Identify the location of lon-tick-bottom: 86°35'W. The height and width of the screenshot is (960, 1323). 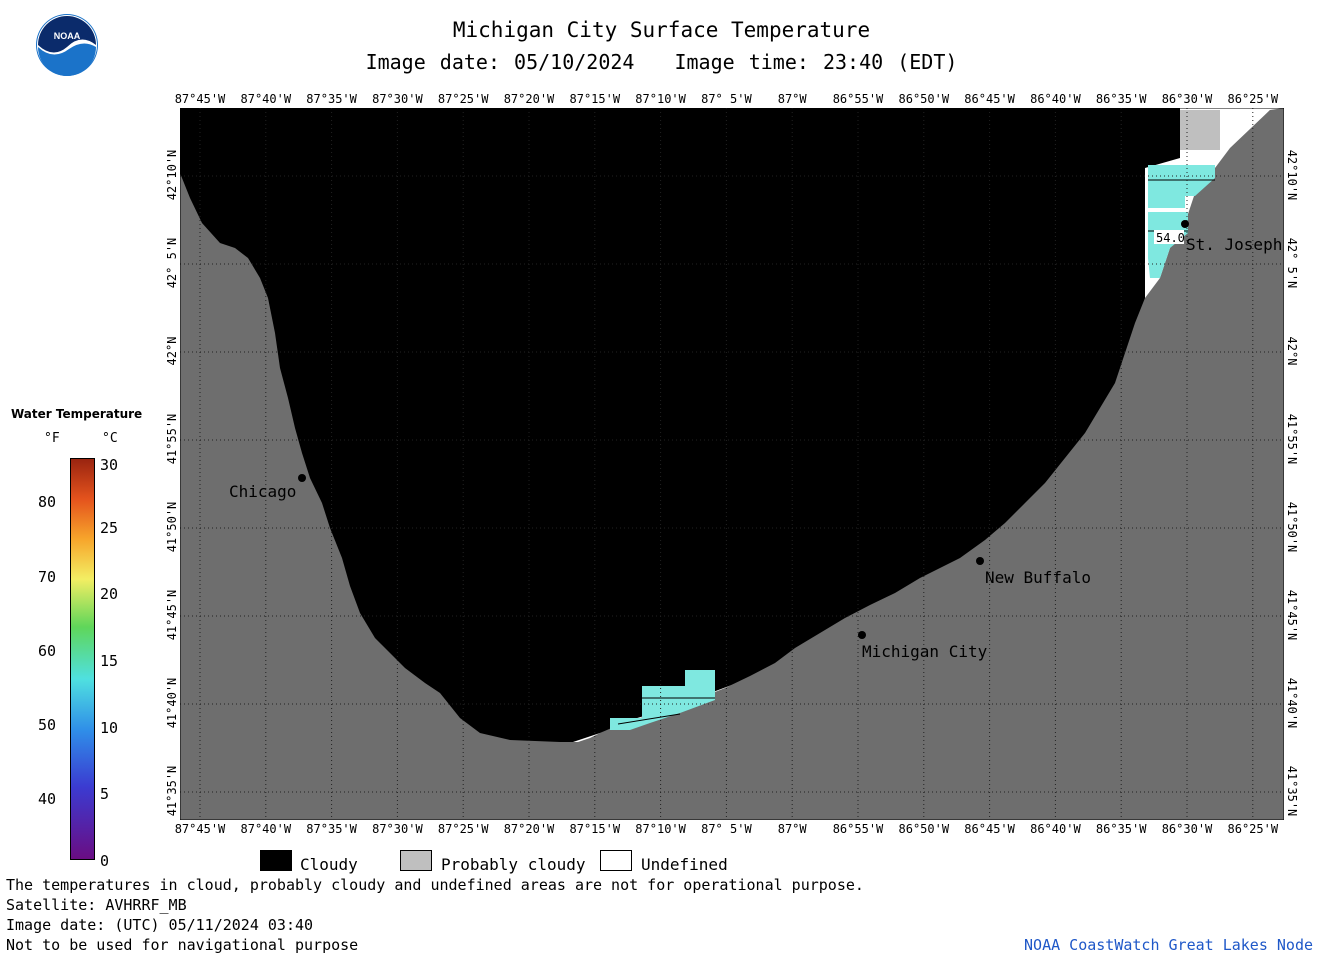
(1121, 829).